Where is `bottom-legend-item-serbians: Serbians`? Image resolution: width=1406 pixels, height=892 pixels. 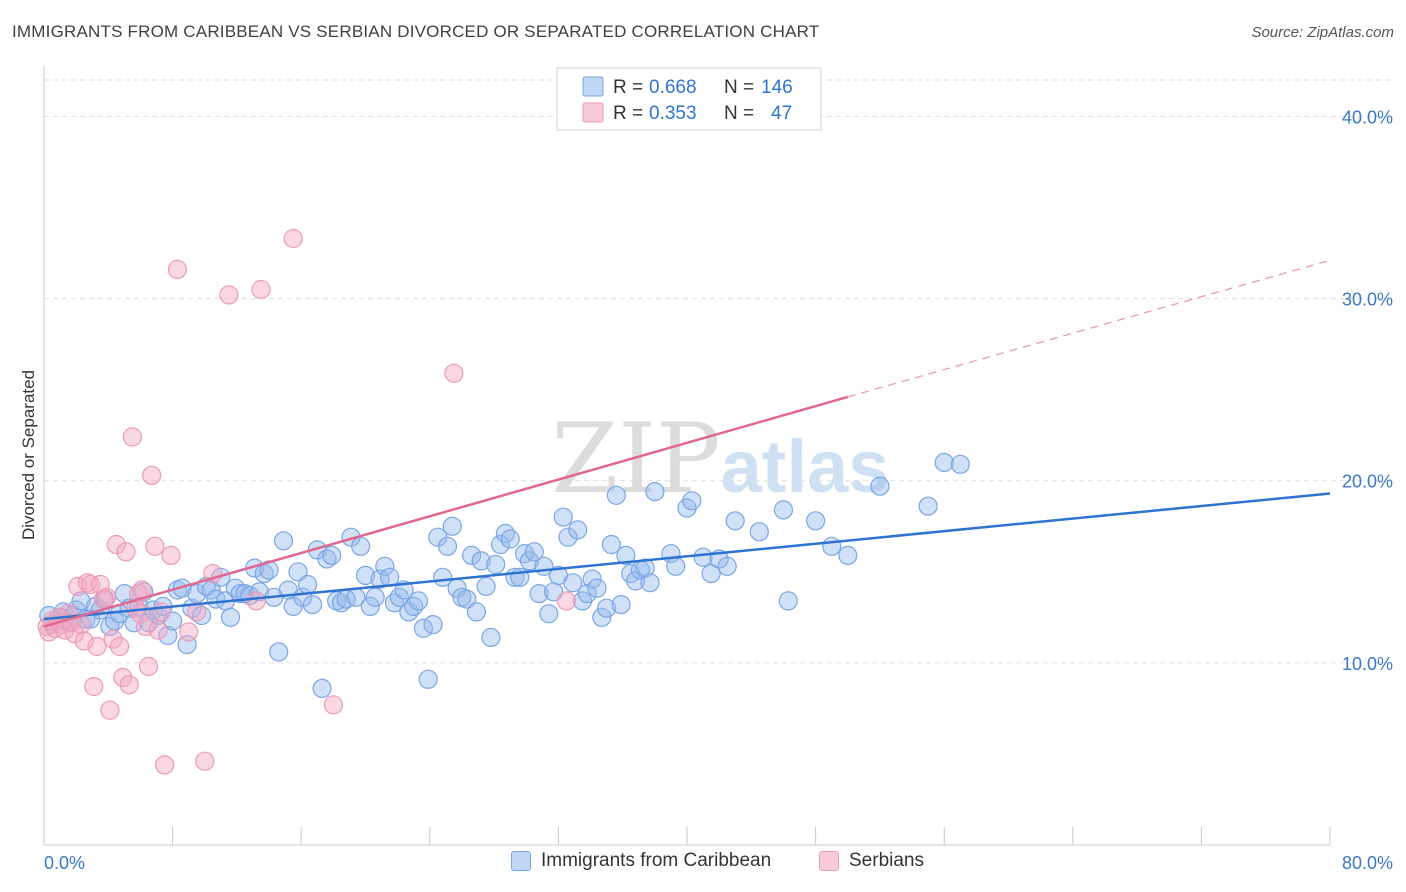
bottom-legend-item-serbians: Serbians is located at coordinates (871, 861).